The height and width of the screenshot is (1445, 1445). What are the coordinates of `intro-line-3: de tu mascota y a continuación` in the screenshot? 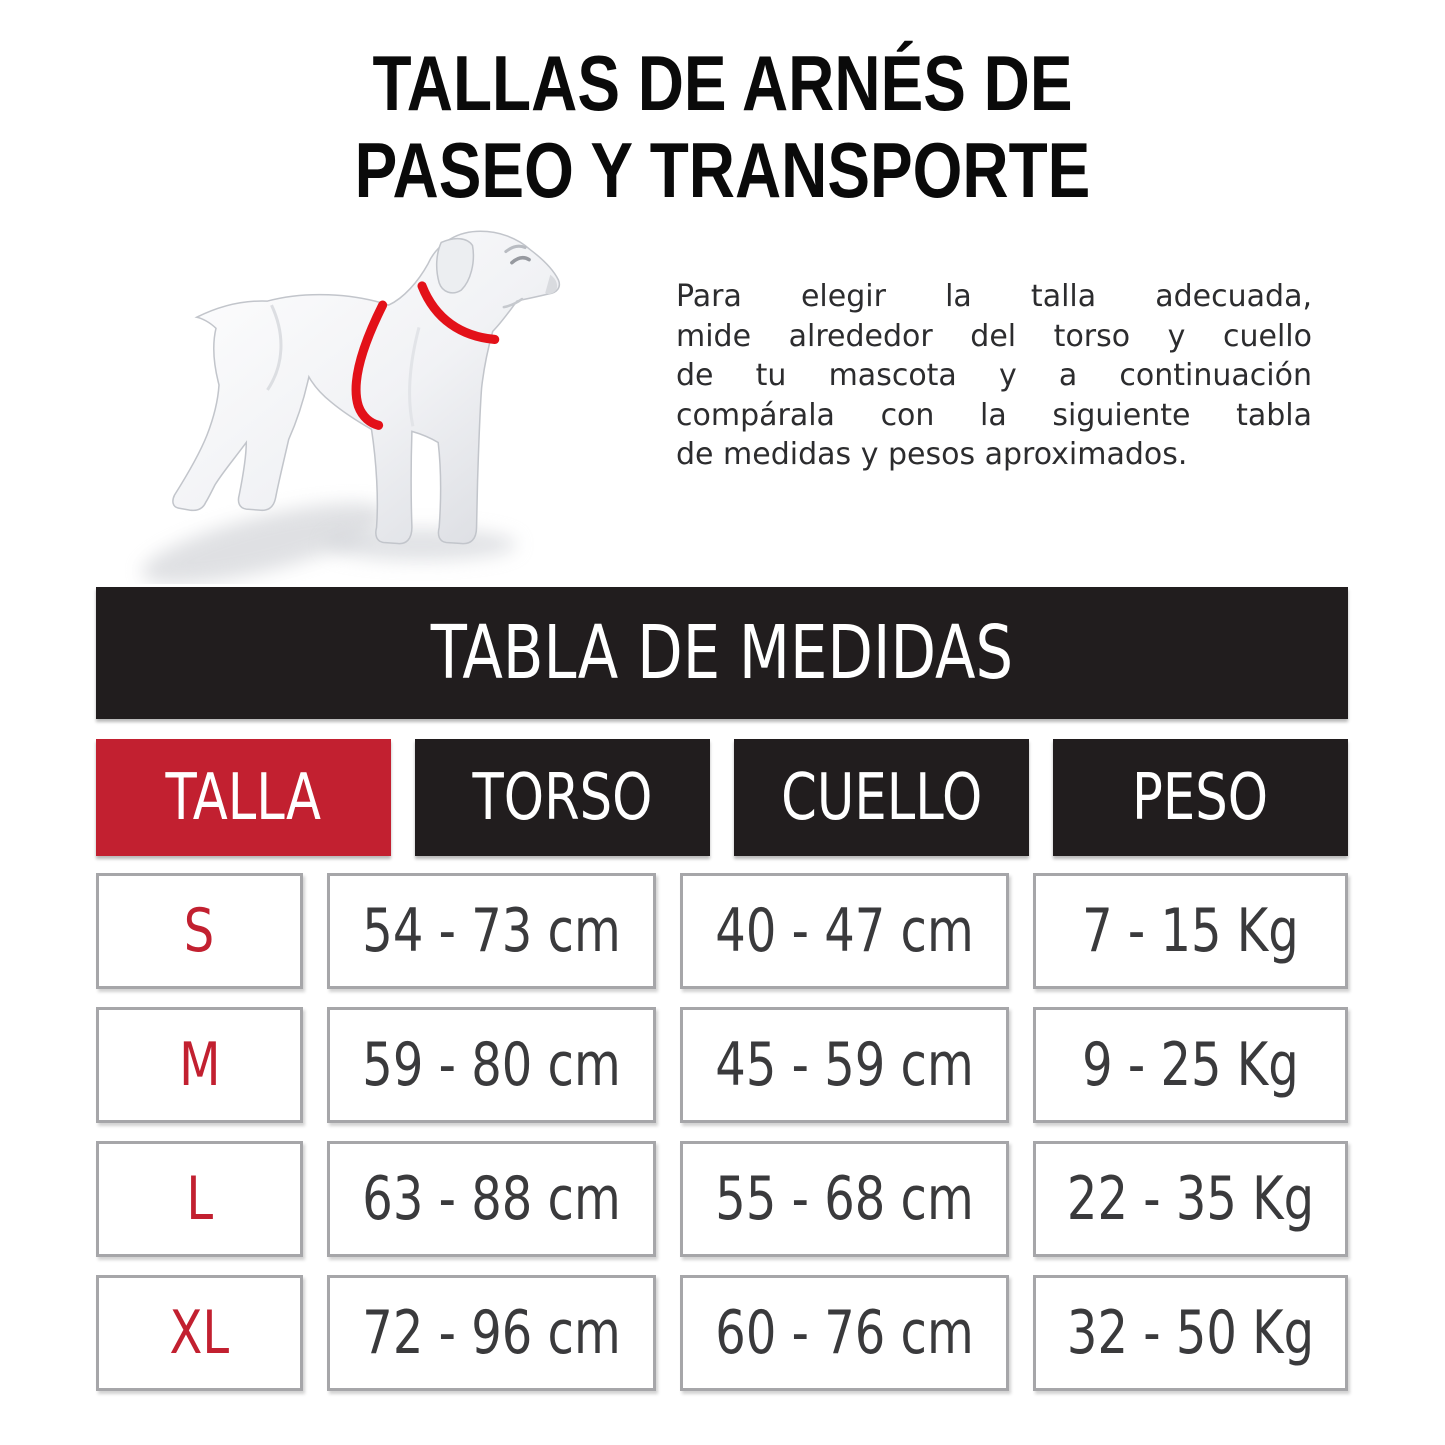 It's located at (994, 375).